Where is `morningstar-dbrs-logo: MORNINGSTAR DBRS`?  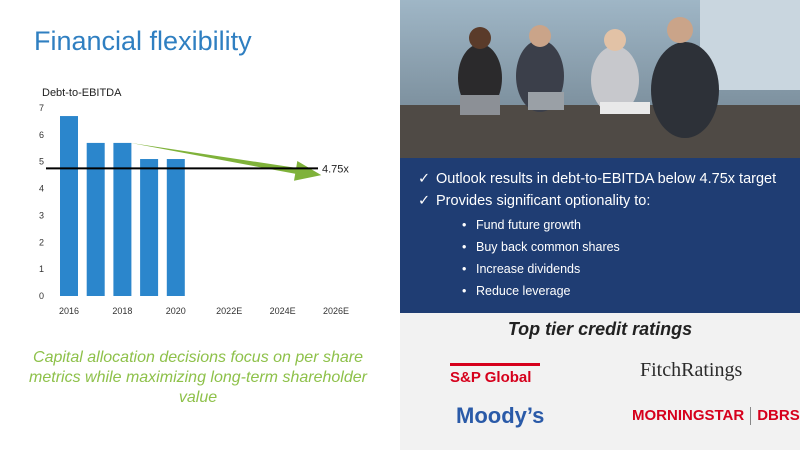 morningstar-dbrs-logo: MORNINGSTAR DBRS is located at coordinates (716, 416).